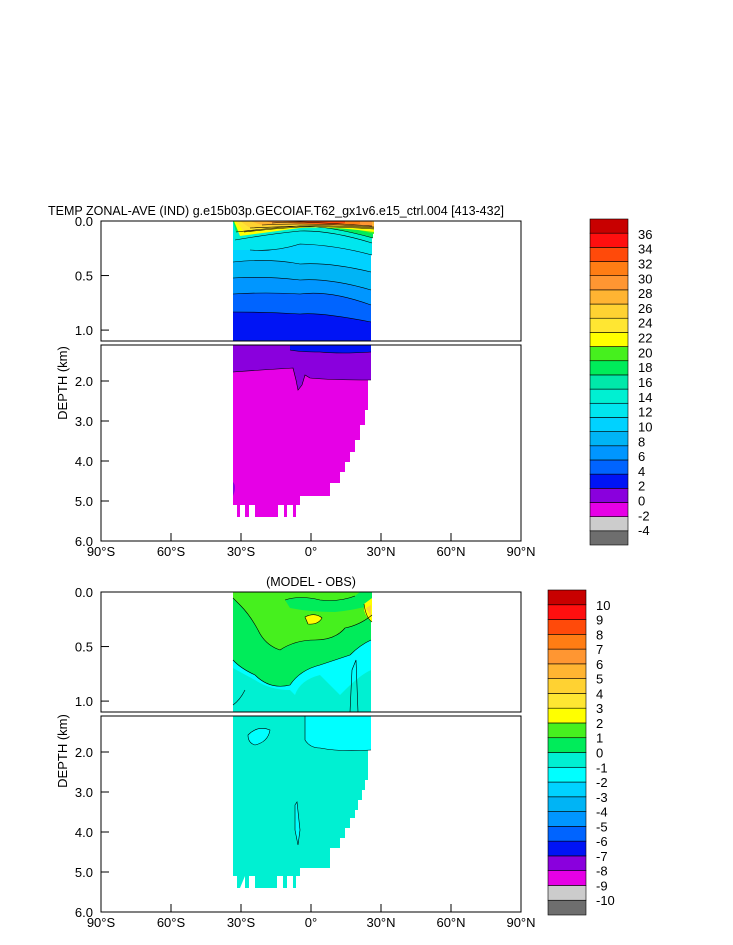  Describe the element at coordinates (84, 592) in the screenshot. I see `y-tick-label: 0.0` at that location.